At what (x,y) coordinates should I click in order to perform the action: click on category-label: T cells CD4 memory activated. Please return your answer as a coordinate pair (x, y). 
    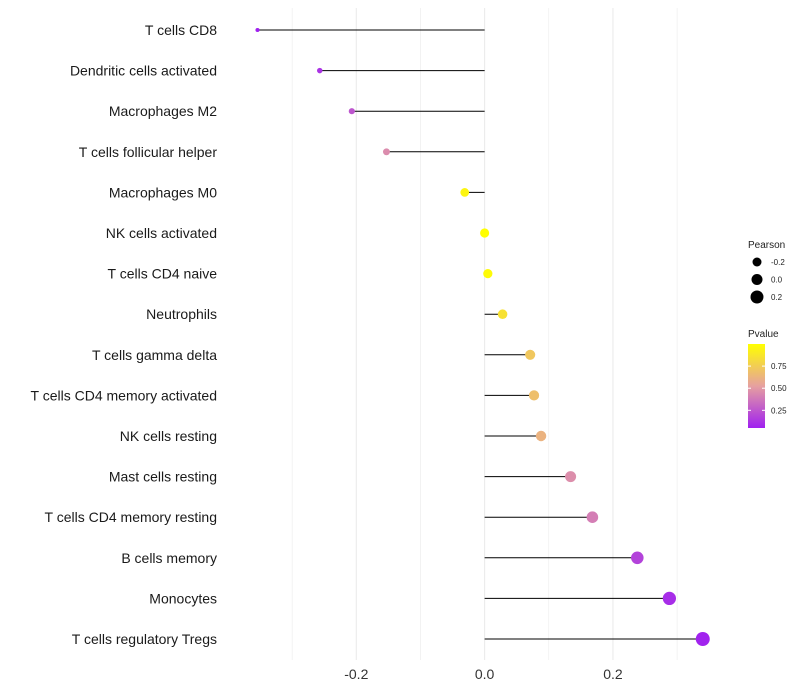
    Looking at the image, I should click on (124, 395).